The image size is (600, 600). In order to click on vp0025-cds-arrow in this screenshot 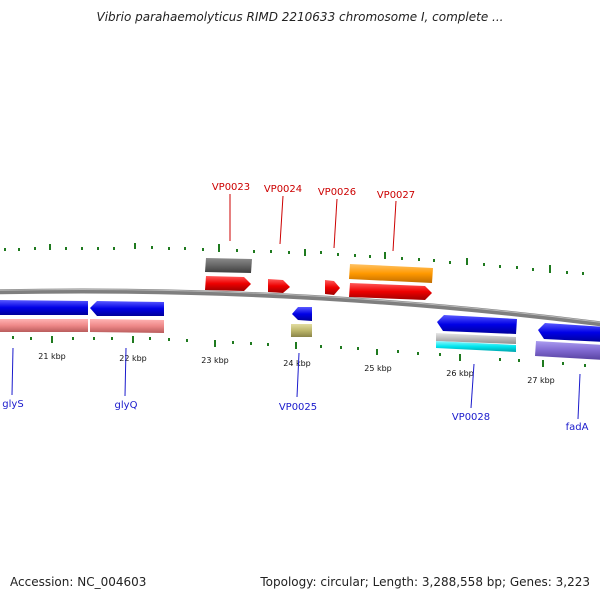, I will do `click(302, 314)`.